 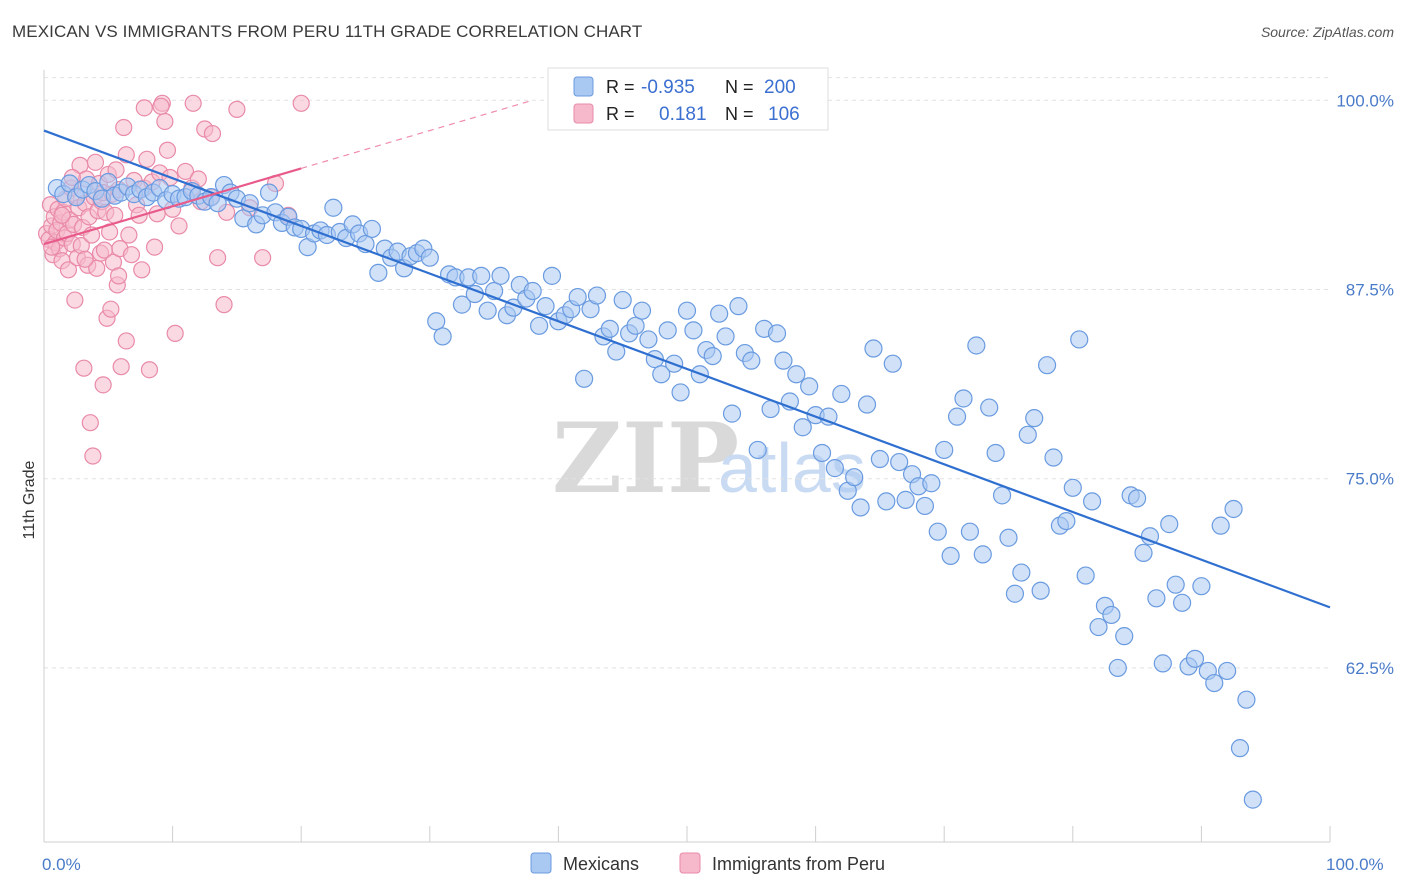 I want to click on trend-line-peru-extension, so click(x=417, y=134).